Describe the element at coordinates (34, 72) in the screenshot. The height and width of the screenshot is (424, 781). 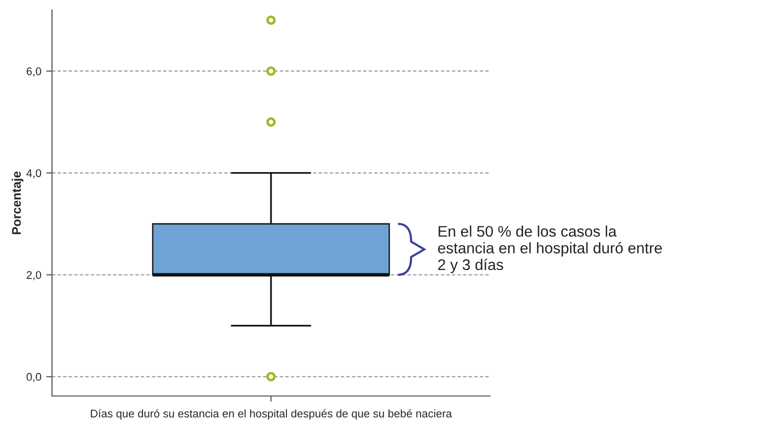
I see `y-tick-label: 6,0` at that location.